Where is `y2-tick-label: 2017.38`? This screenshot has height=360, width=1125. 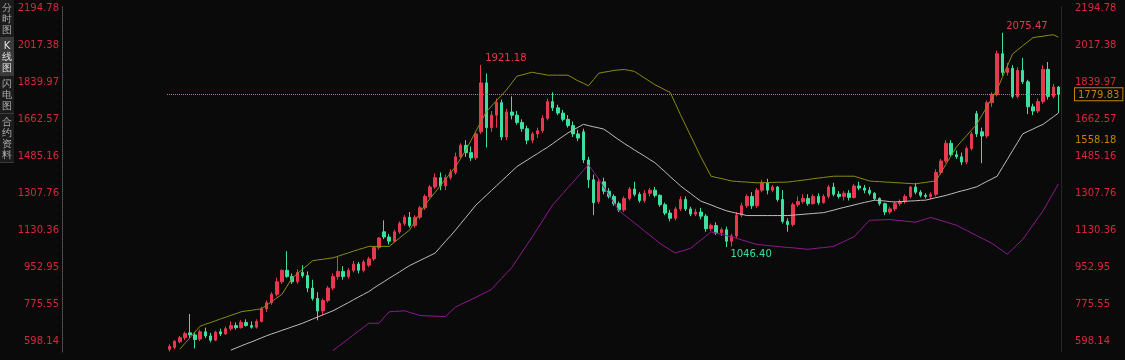 y2-tick-label: 2017.38 is located at coordinates (38, 45).